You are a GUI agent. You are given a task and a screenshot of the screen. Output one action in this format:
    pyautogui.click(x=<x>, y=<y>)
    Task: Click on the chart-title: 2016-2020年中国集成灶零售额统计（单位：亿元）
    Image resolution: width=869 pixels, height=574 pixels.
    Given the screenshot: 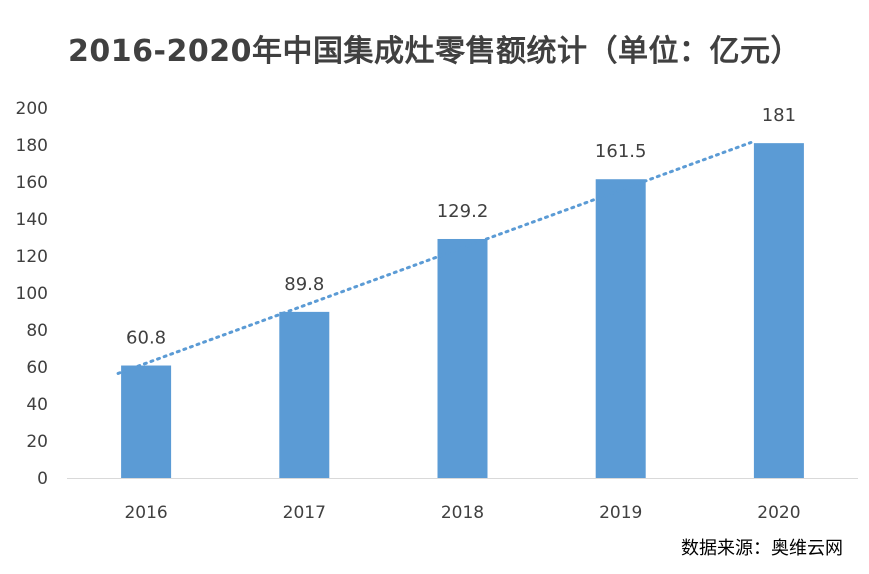 What is the action you would take?
    pyautogui.click(x=434, y=51)
    